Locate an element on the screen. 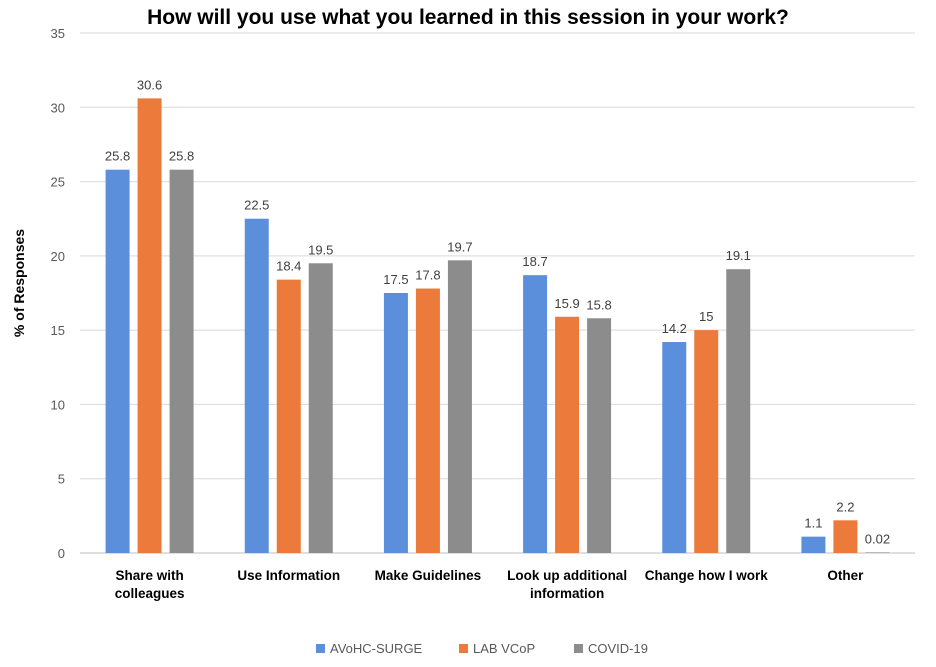 This screenshot has height=667, width=936. y-tick-label: 10 is located at coordinates (58, 404).